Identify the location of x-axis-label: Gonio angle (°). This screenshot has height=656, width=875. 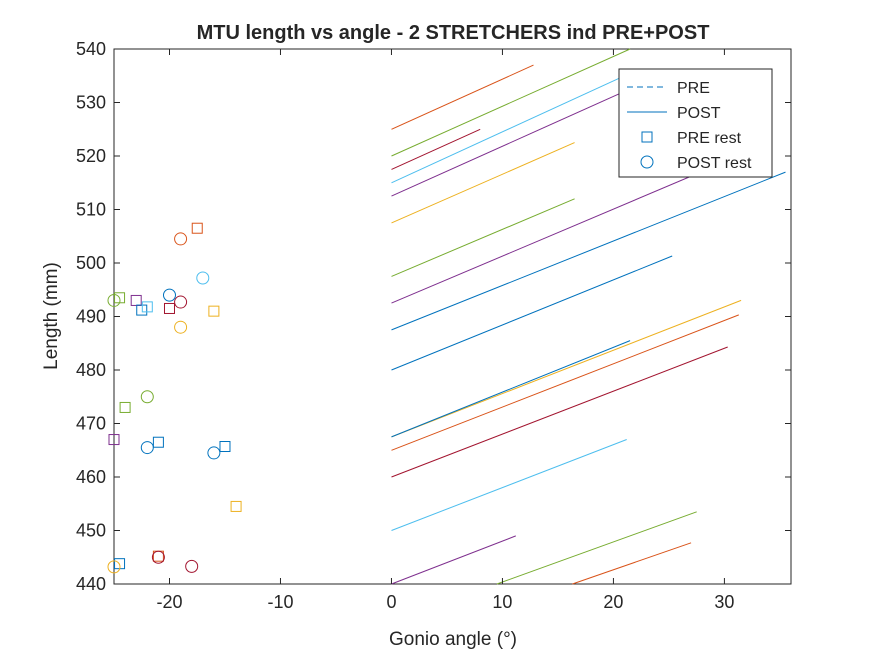
(453, 639).